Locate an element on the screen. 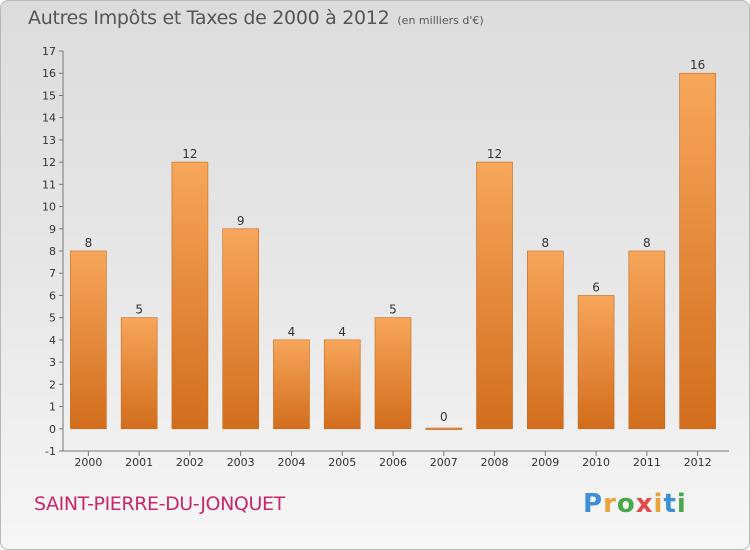 The height and width of the screenshot is (550, 750). unit-note: (en milliers d'€) is located at coordinates (440, 20).